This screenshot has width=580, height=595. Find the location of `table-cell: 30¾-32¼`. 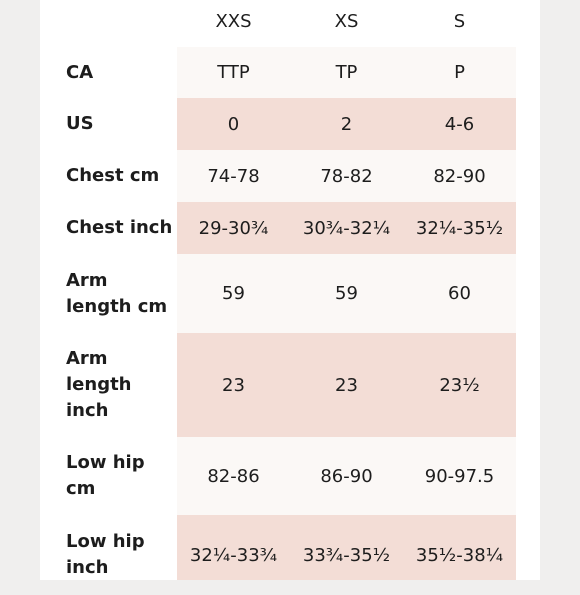

table-cell: 30¾-32¼ is located at coordinates (346, 228).